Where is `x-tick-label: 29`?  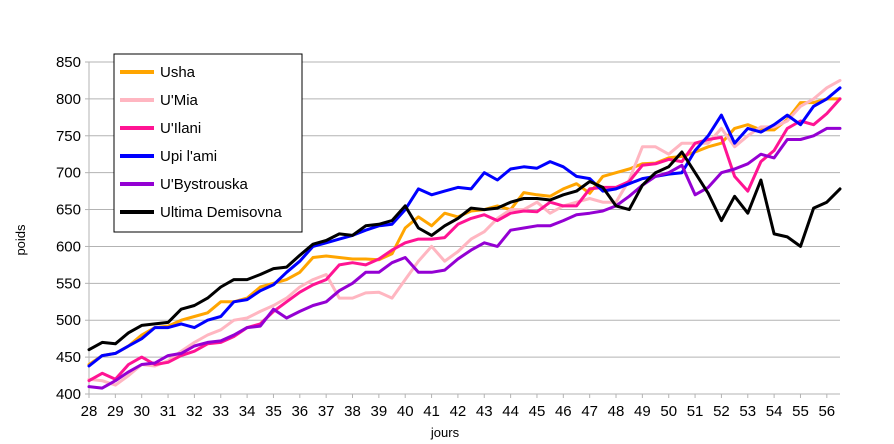
x-tick-label: 29 is located at coordinates (115, 411).